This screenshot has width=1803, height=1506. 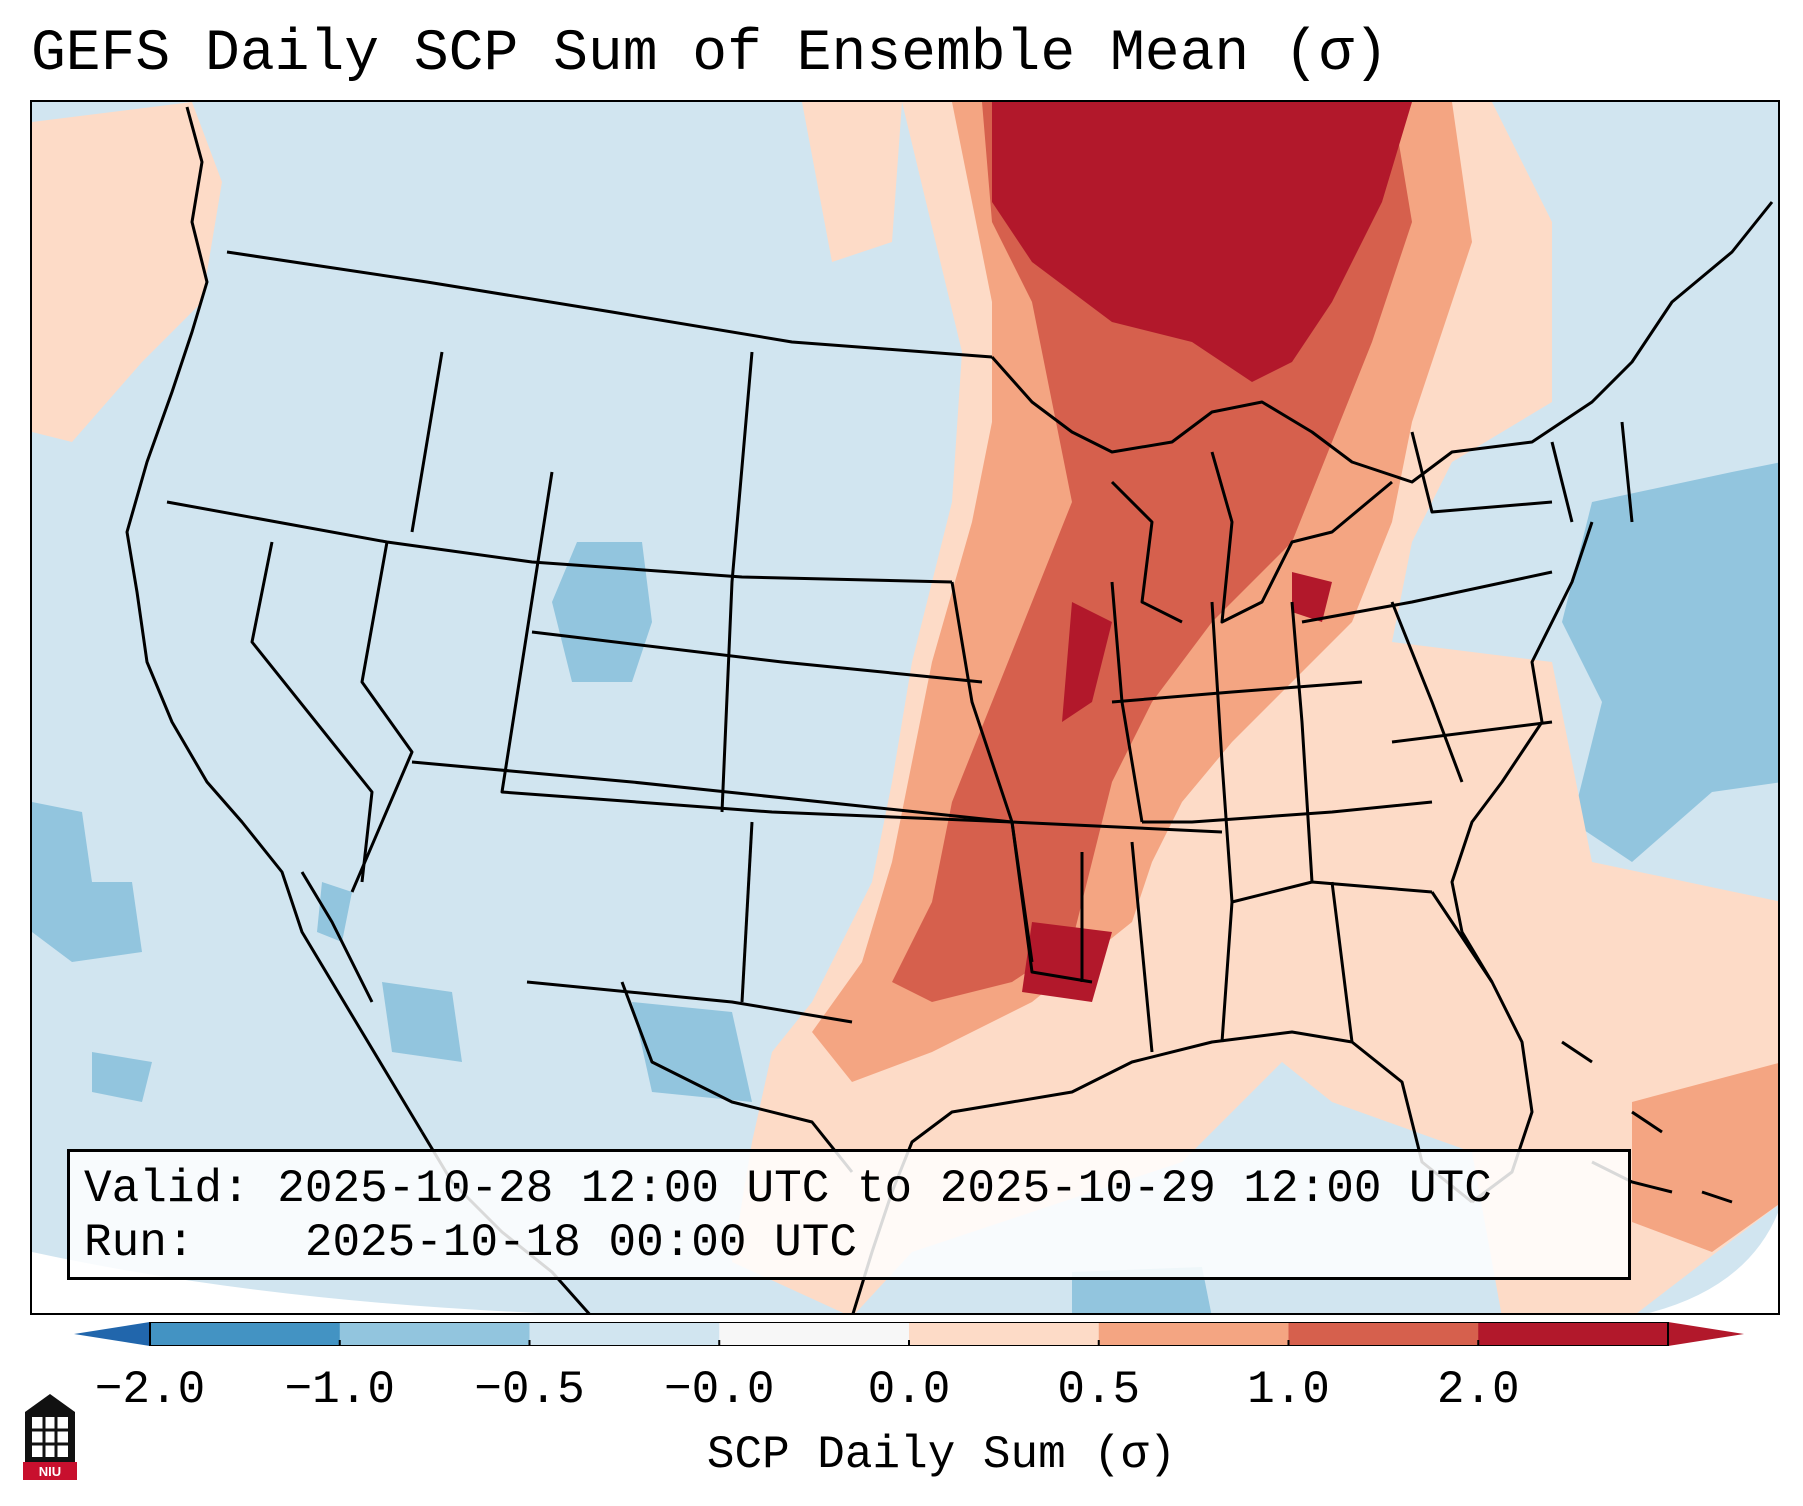 I want to click on map-corner-blank-right, so click(x=1713, y=1262).